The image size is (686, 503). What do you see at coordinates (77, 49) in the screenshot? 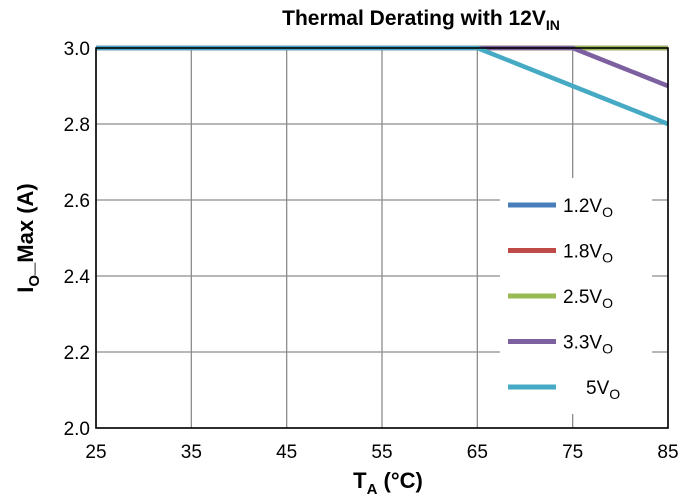
I see `y-tick-label: 3.0` at bounding box center [77, 49].